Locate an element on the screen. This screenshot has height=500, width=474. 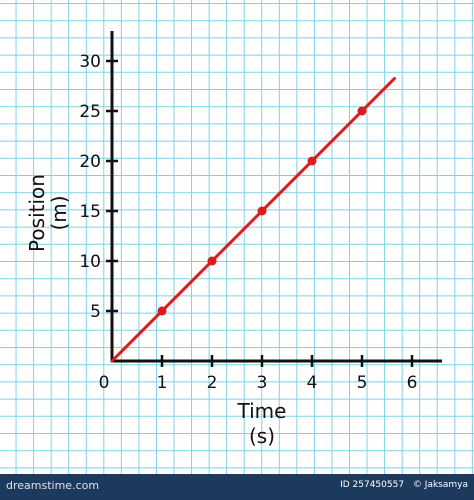
x-tick-label: 3 is located at coordinates (262, 383).